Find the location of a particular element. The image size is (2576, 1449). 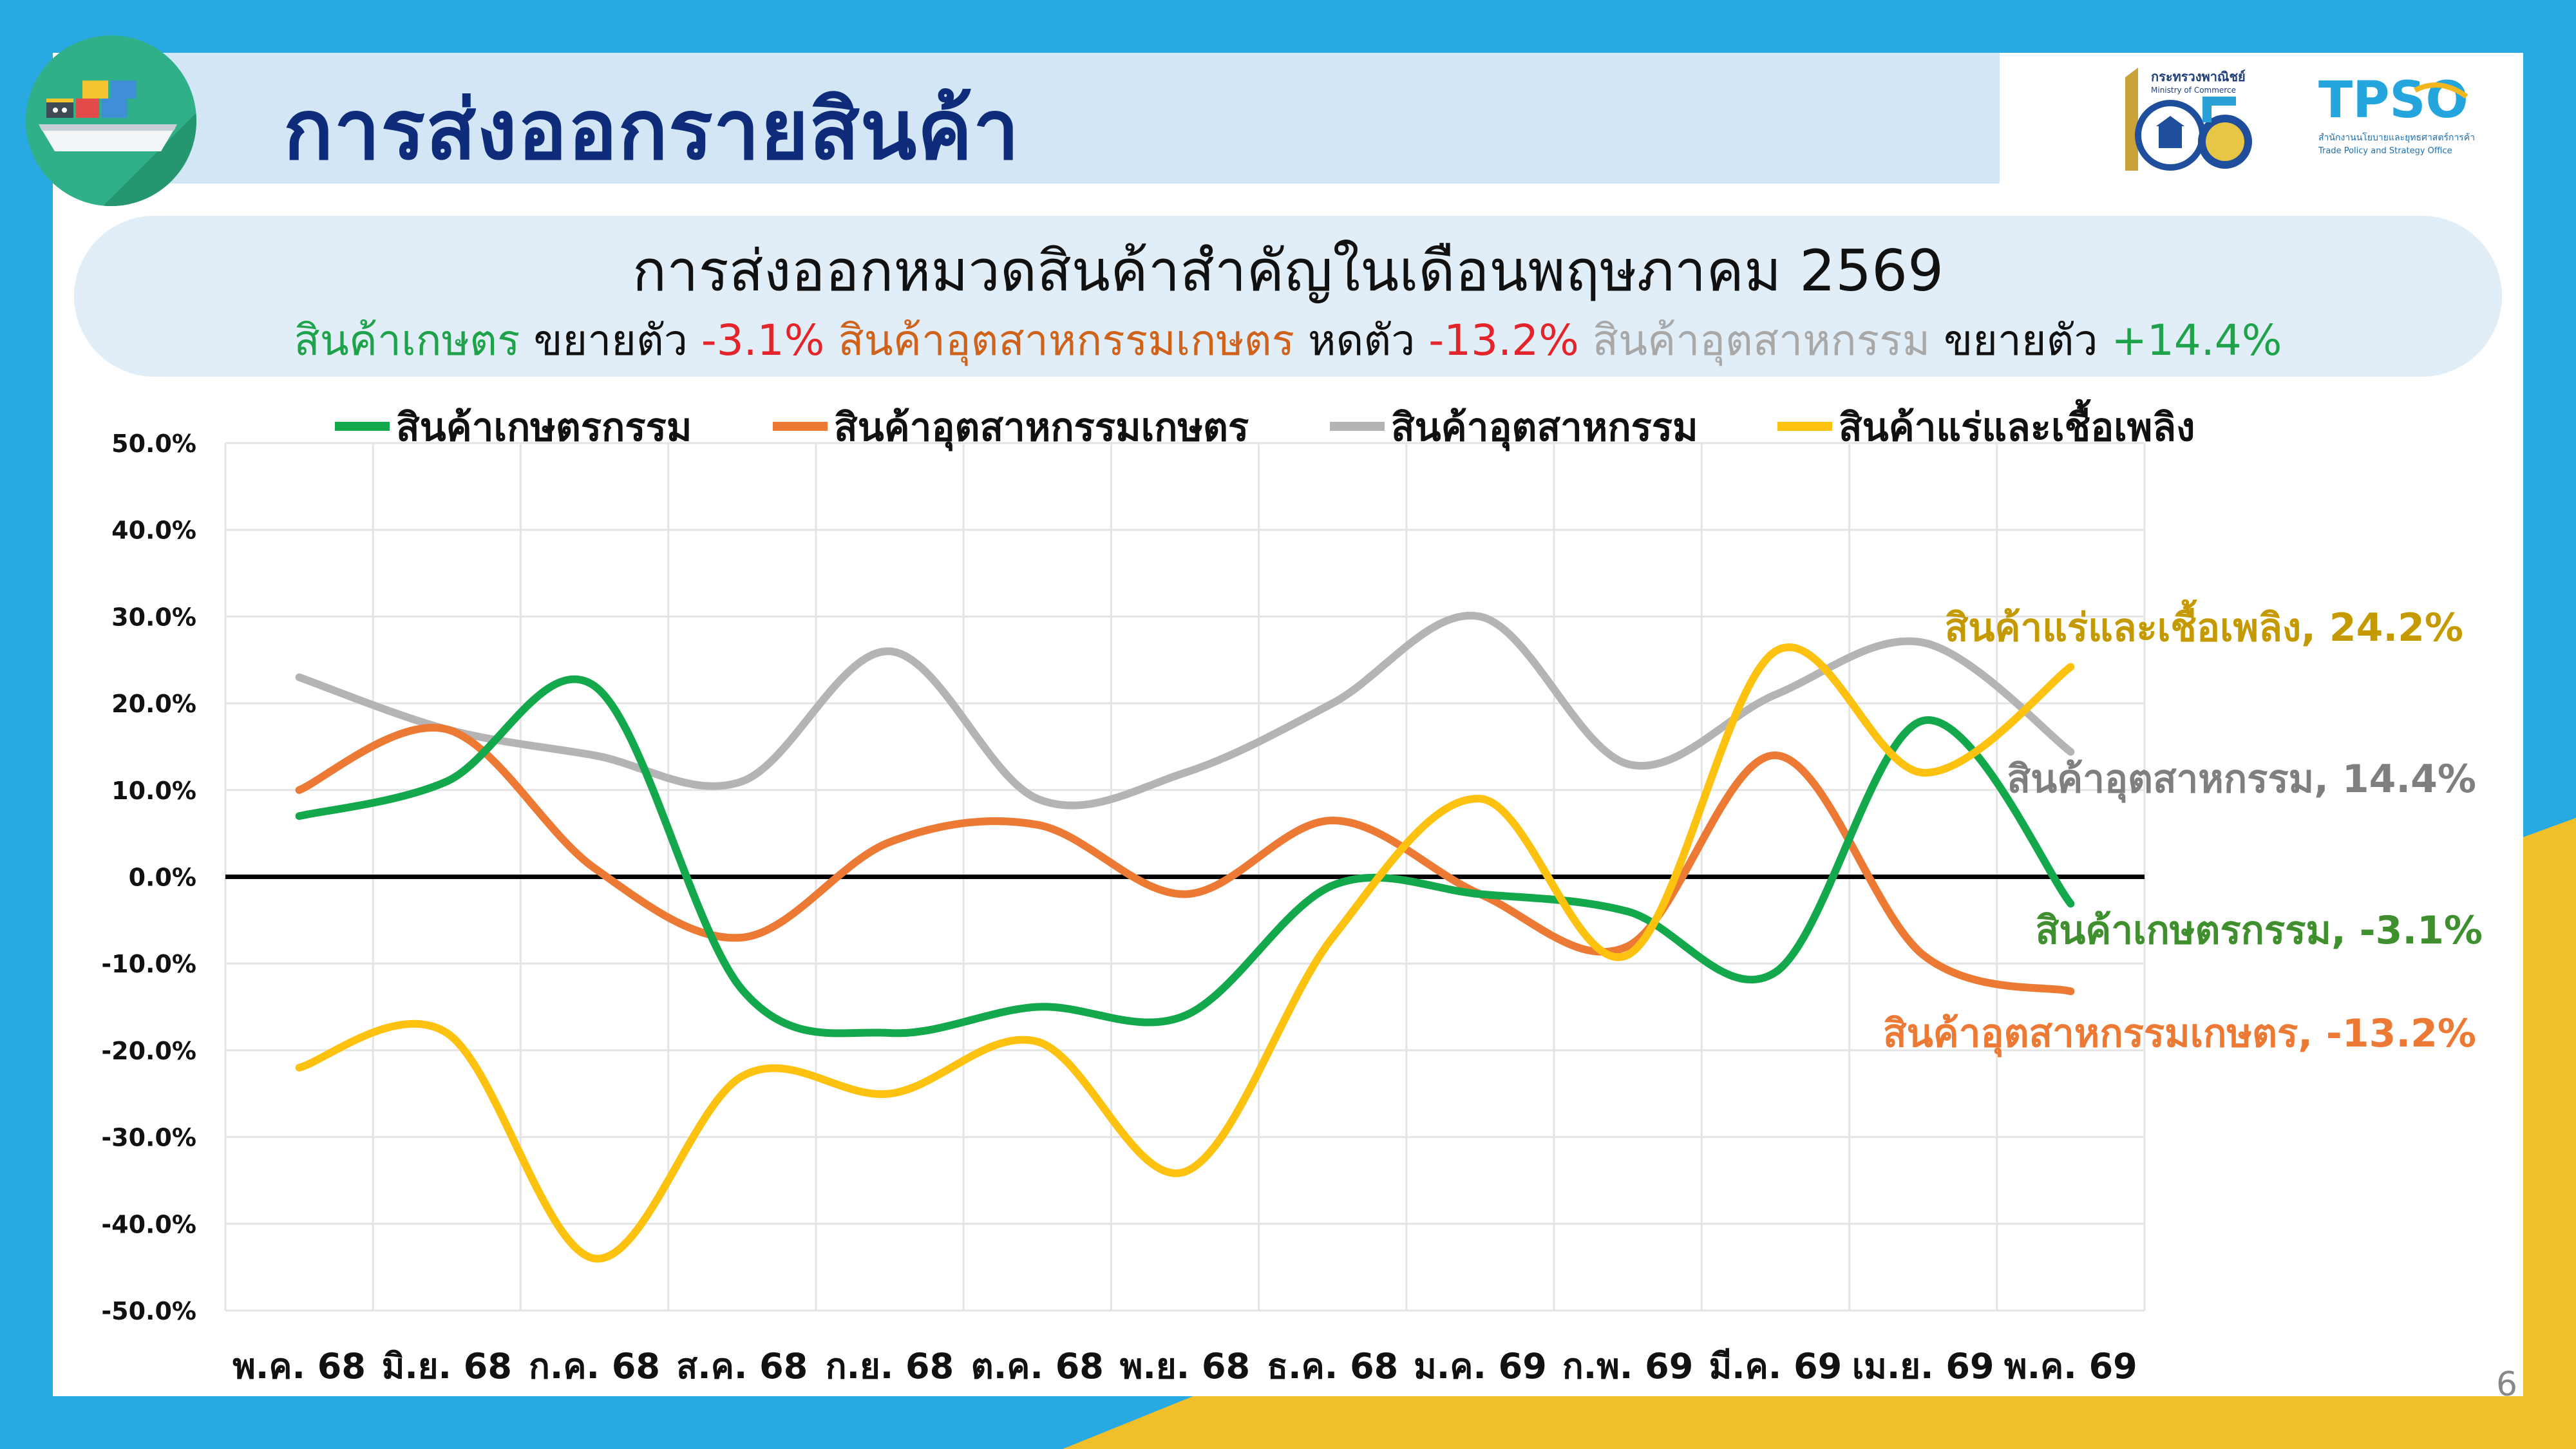

legend-label-3: สินค้าแร่และเชื้อเพลิง is located at coordinates (2017, 425).